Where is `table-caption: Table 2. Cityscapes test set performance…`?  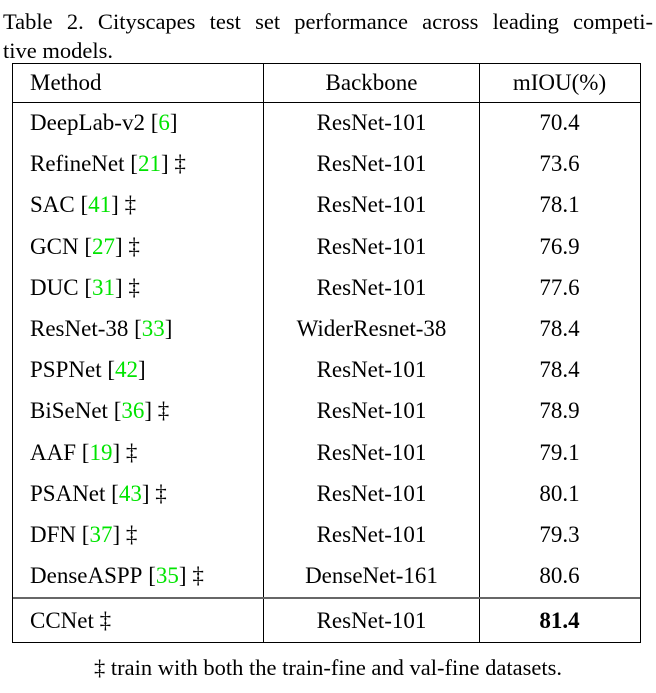 table-caption: Table 2. Cityscapes test set performance… is located at coordinates (328, 36).